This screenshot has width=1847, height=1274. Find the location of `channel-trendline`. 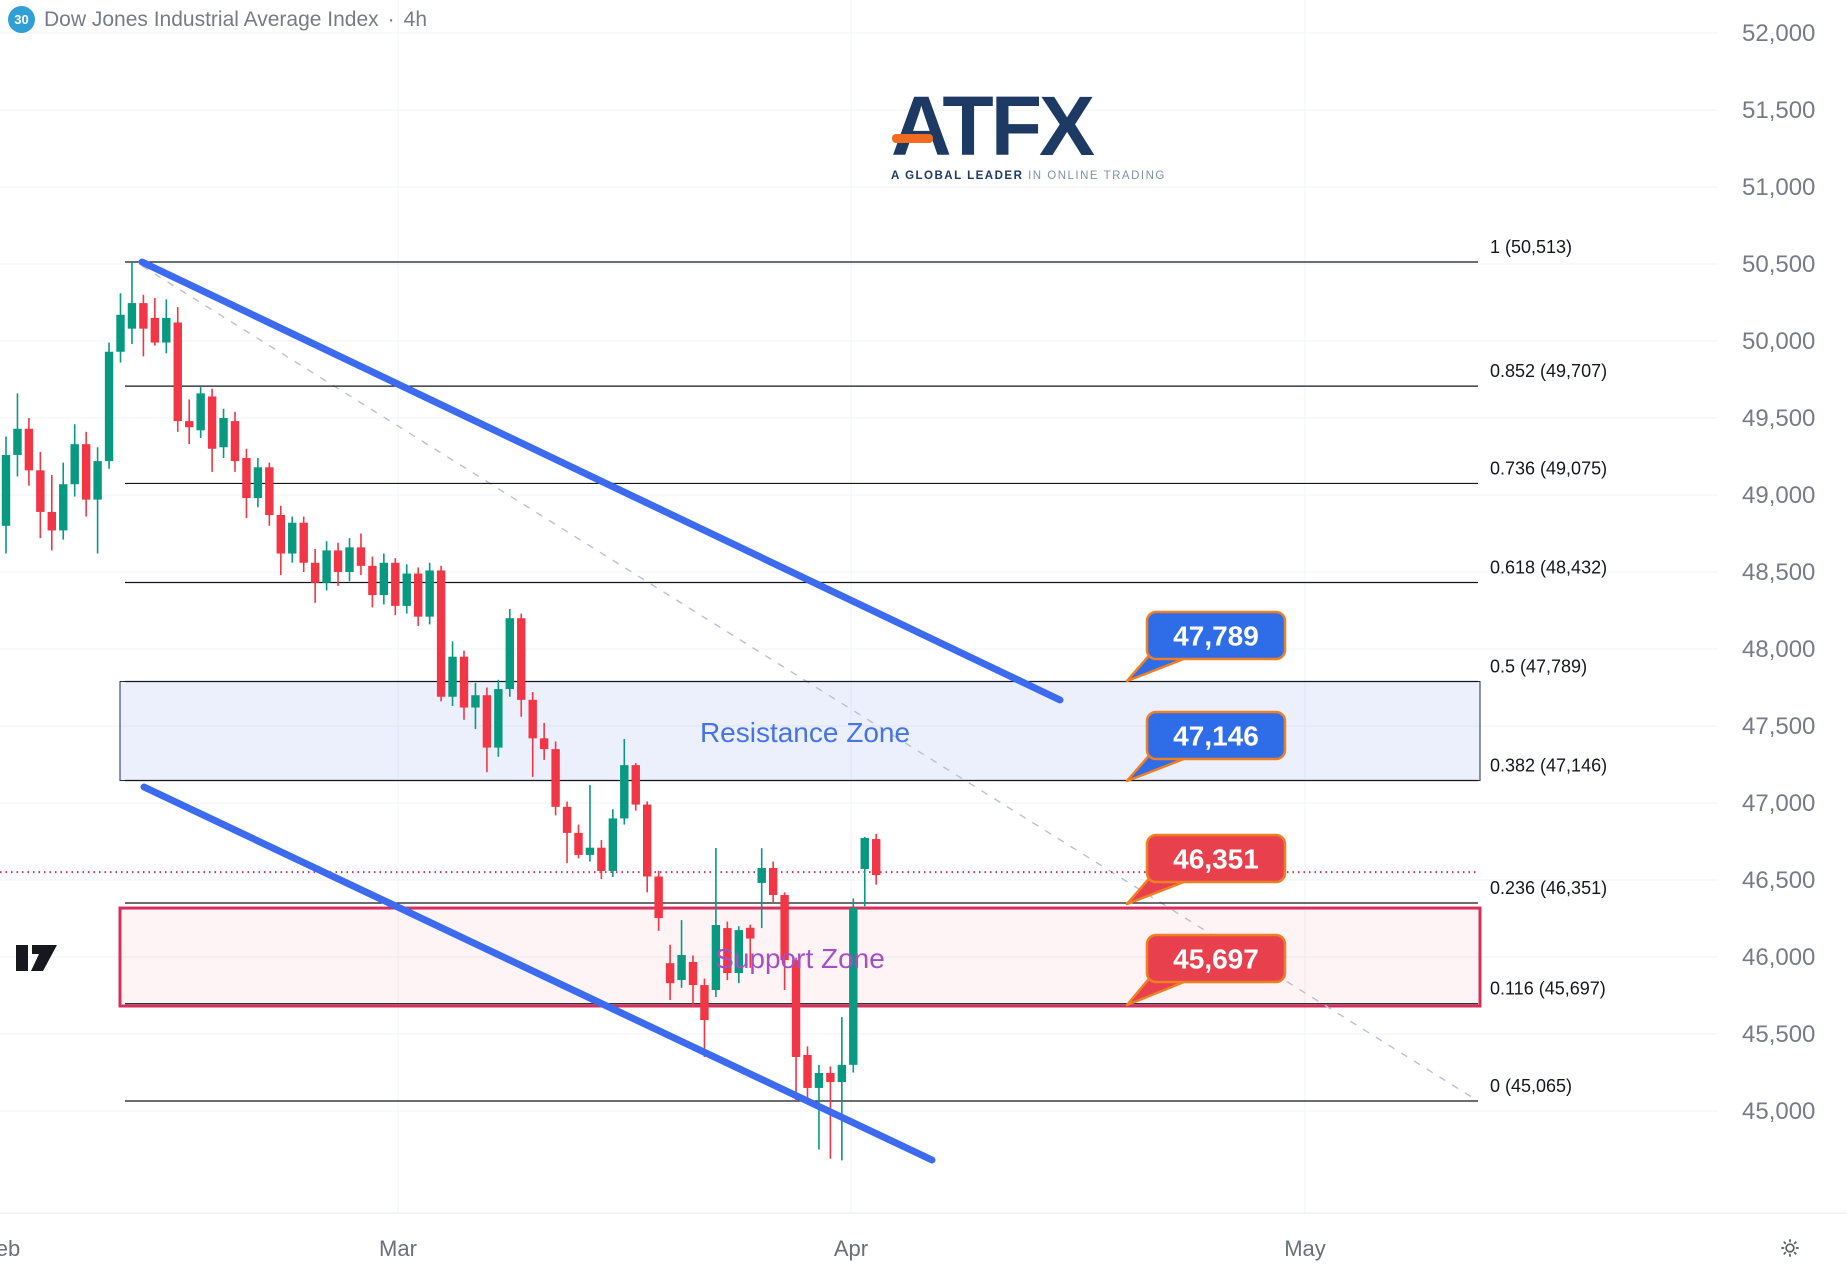

channel-trendline is located at coordinates (538, 973).